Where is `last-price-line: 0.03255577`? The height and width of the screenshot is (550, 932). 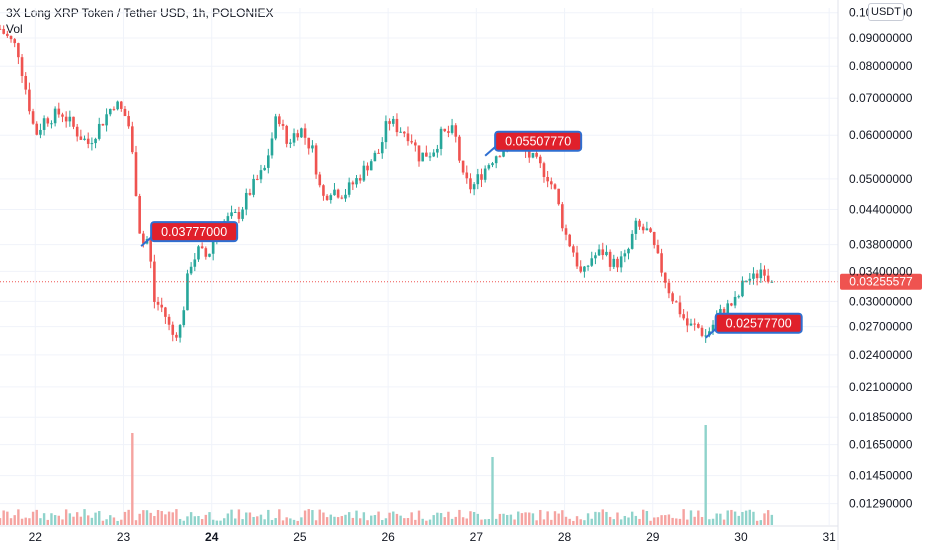 last-price-line: 0.03255577 is located at coordinates (461, 281).